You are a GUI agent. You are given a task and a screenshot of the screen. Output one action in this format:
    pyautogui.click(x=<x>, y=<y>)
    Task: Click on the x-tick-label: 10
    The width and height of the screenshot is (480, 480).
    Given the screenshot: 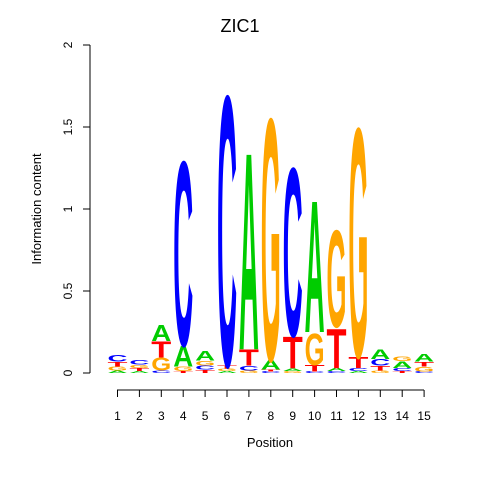 What is the action you would take?
    pyautogui.click(x=315, y=416)
    